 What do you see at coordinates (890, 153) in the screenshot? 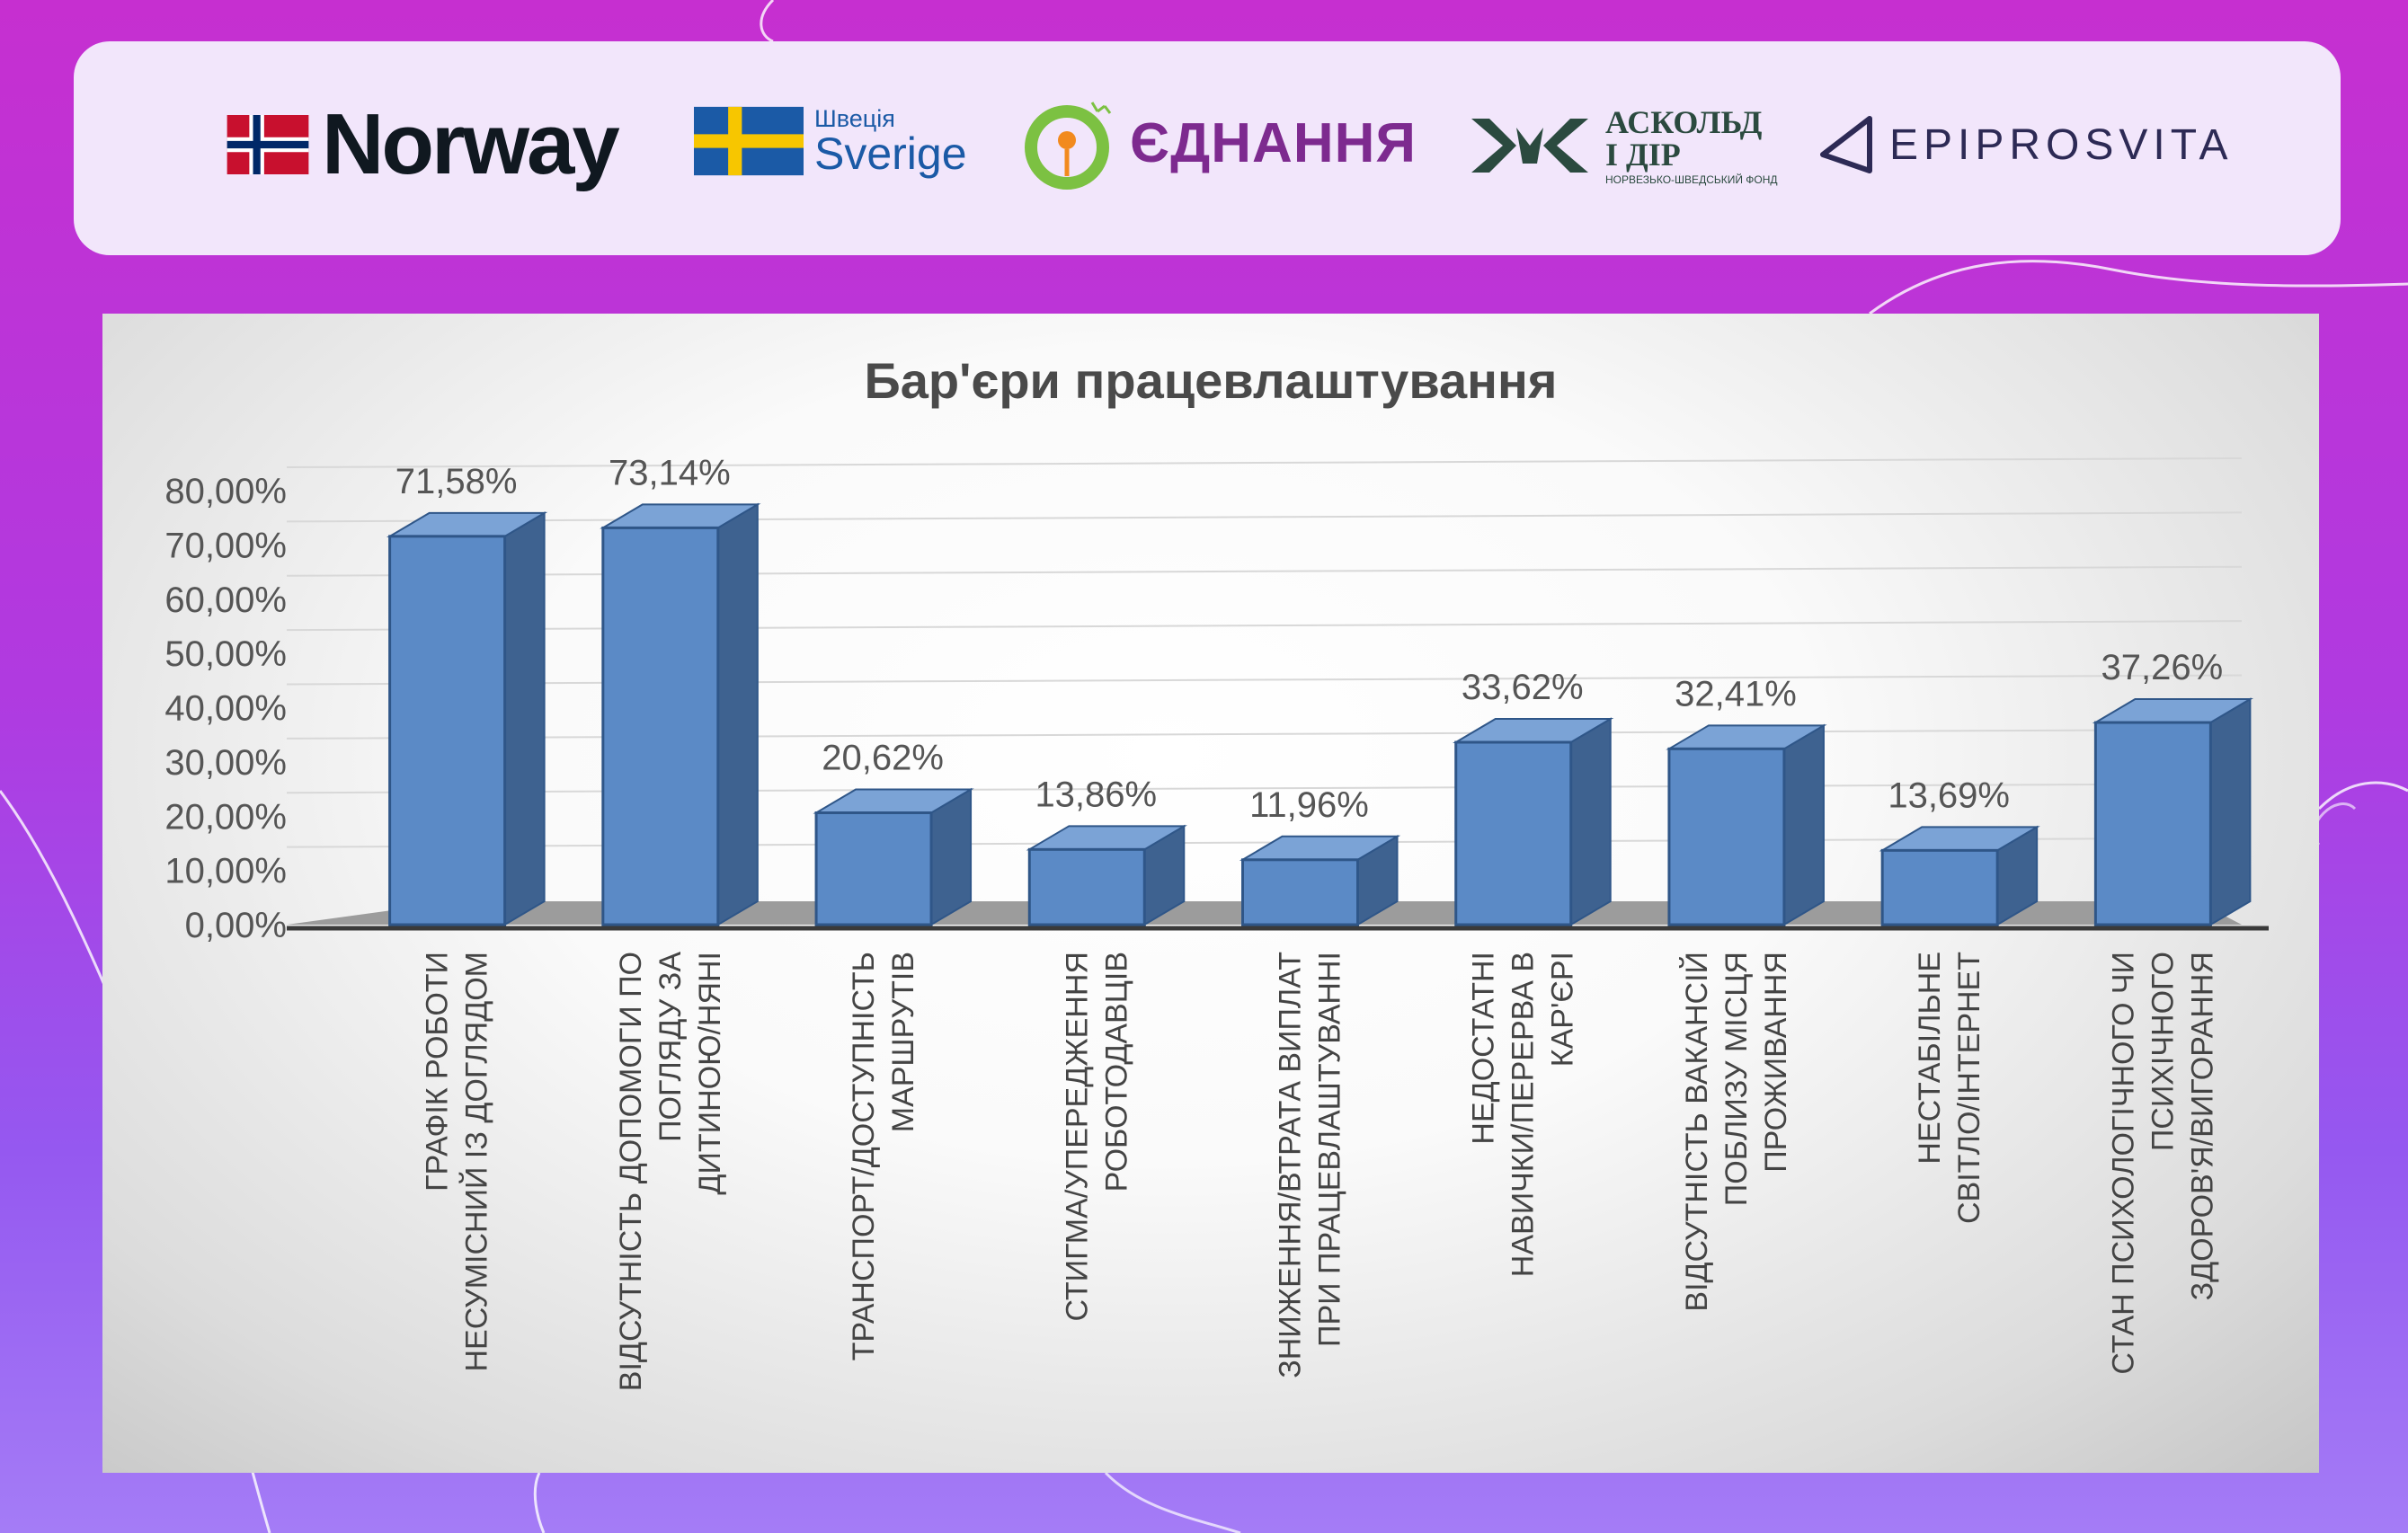
I see `sweden-label-se: Sverige` at bounding box center [890, 153].